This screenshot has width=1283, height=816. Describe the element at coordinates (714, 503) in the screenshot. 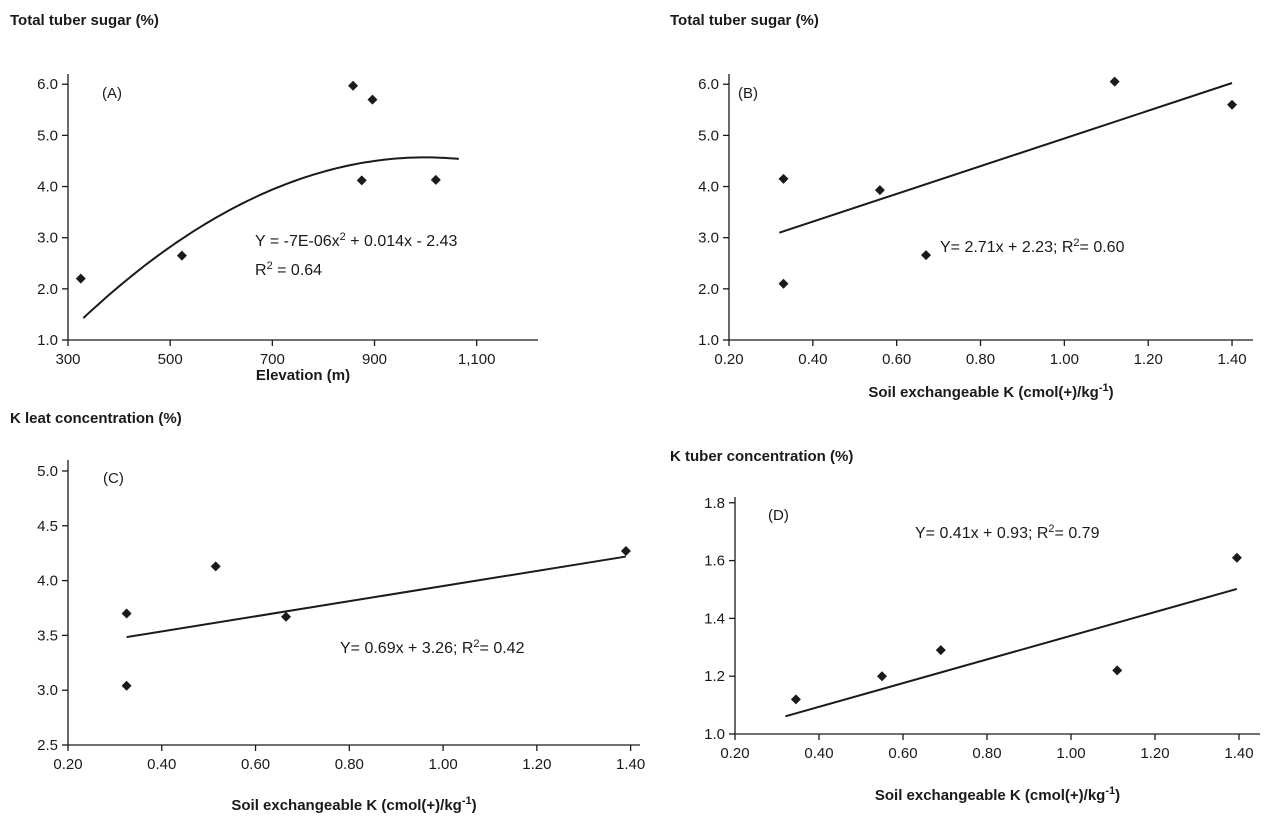

I see `y-tick-label: 1.8` at that location.